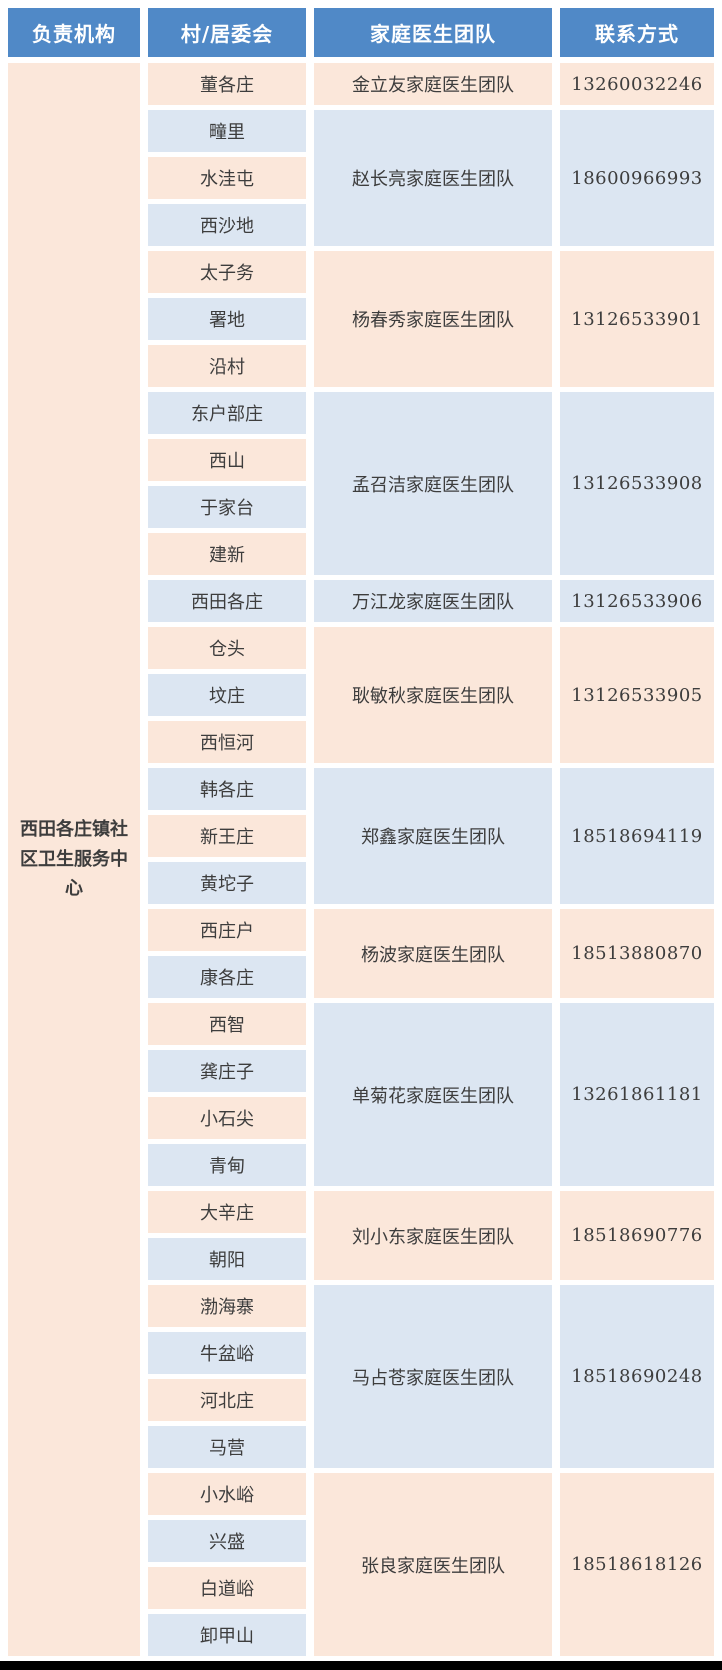 This screenshot has width=722, height=1670. I want to click on phone-cell: 13261861181, so click(637, 1094).